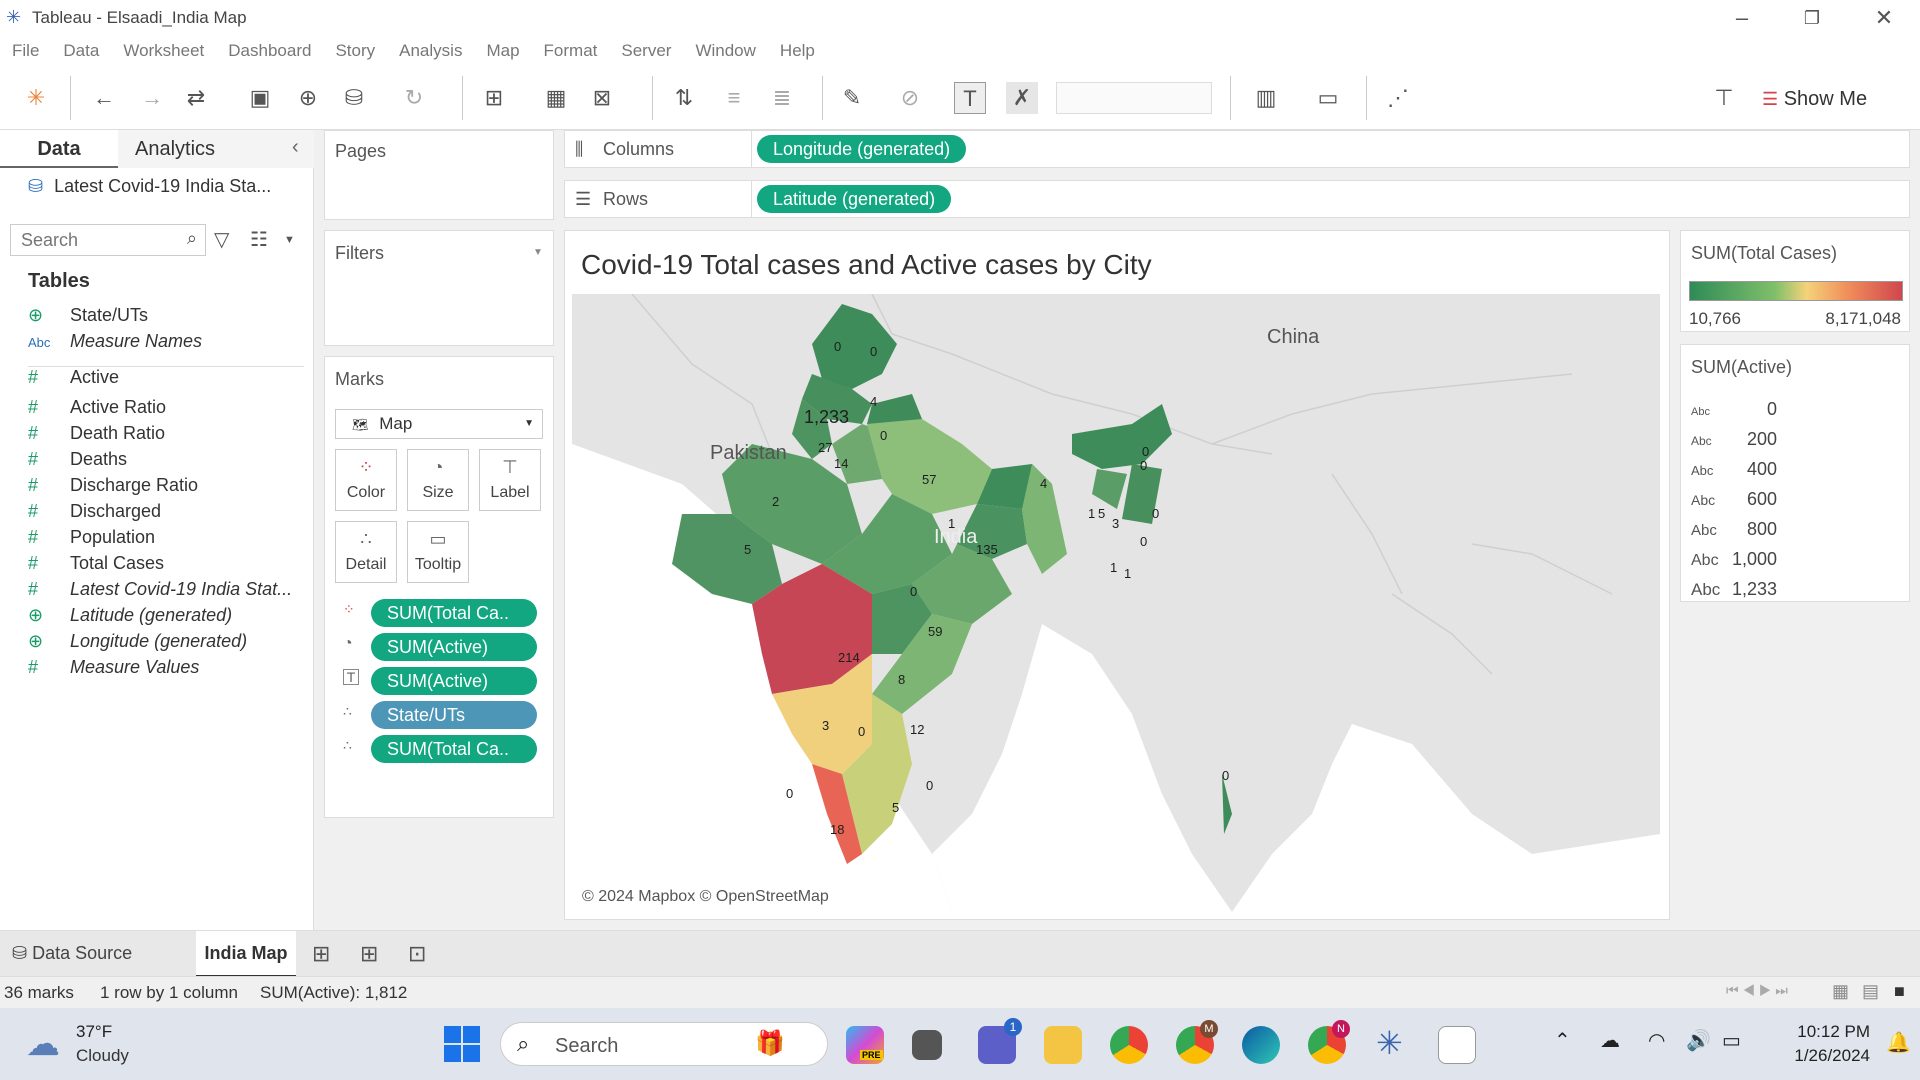  Describe the element at coordinates (1698, 1041) in the screenshot. I see `volume-icon: 🔊` at that location.